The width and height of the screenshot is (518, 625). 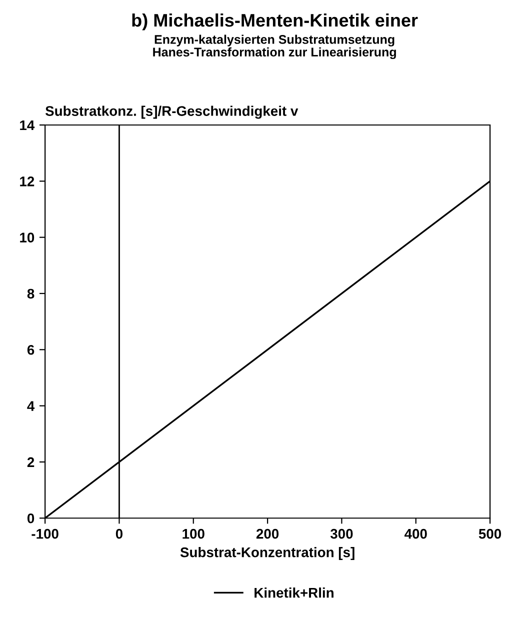 I want to click on y-axis-title: Substratkonz. [s]/R-Geschwindigkeit v, so click(x=171, y=112).